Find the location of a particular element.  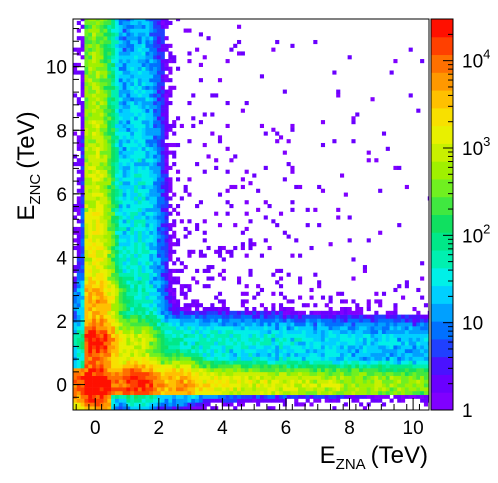

colorbar-tick-label: 10 is located at coordinates (472, 324).